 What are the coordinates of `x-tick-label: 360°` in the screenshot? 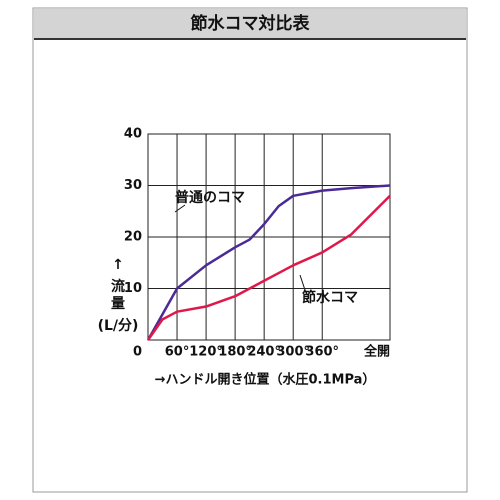 It's located at (322, 352).